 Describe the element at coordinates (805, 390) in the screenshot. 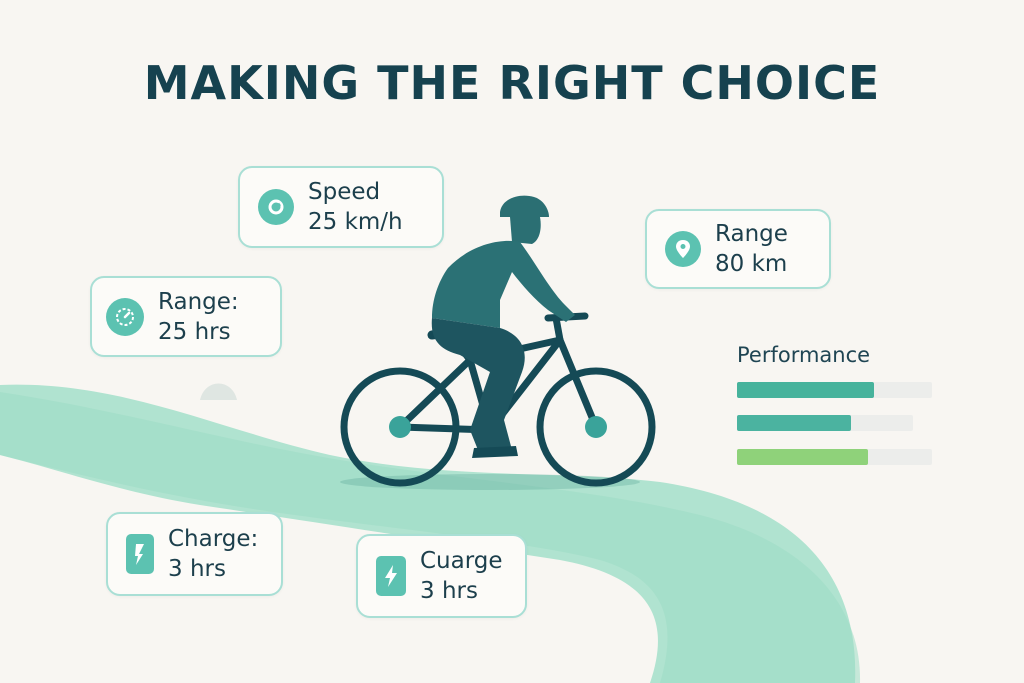

I see `performance-bar-1-fill` at that location.